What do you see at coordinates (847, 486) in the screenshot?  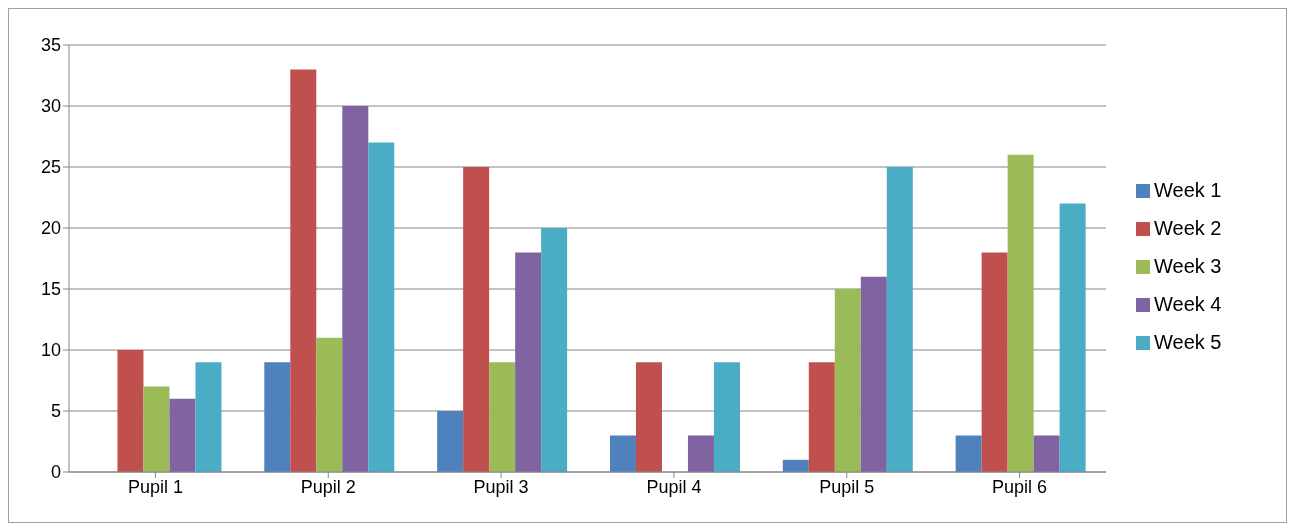 I see `x-tick-label: Pupil 5` at bounding box center [847, 486].